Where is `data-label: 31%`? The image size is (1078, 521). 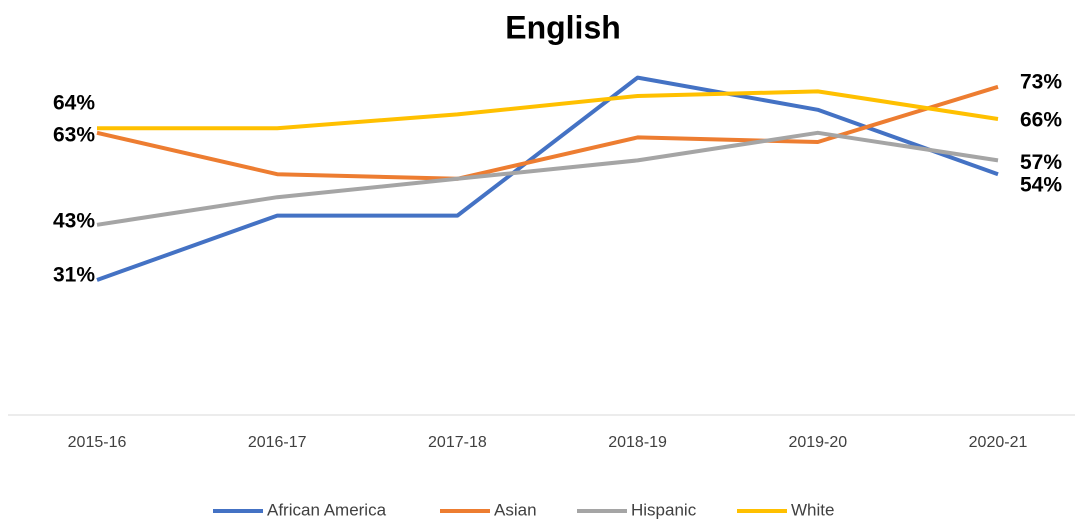
data-label: 31% is located at coordinates (74, 275).